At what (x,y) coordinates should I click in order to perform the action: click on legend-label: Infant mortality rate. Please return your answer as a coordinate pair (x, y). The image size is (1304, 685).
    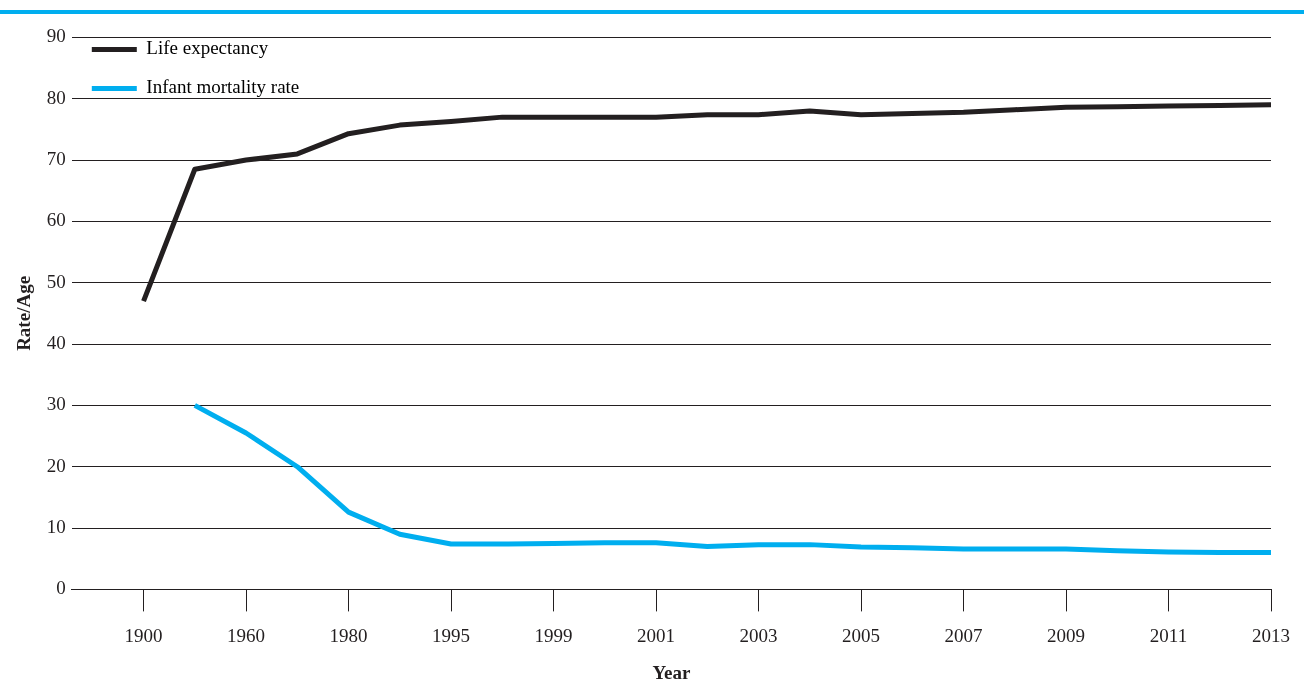
    Looking at the image, I should click on (223, 87).